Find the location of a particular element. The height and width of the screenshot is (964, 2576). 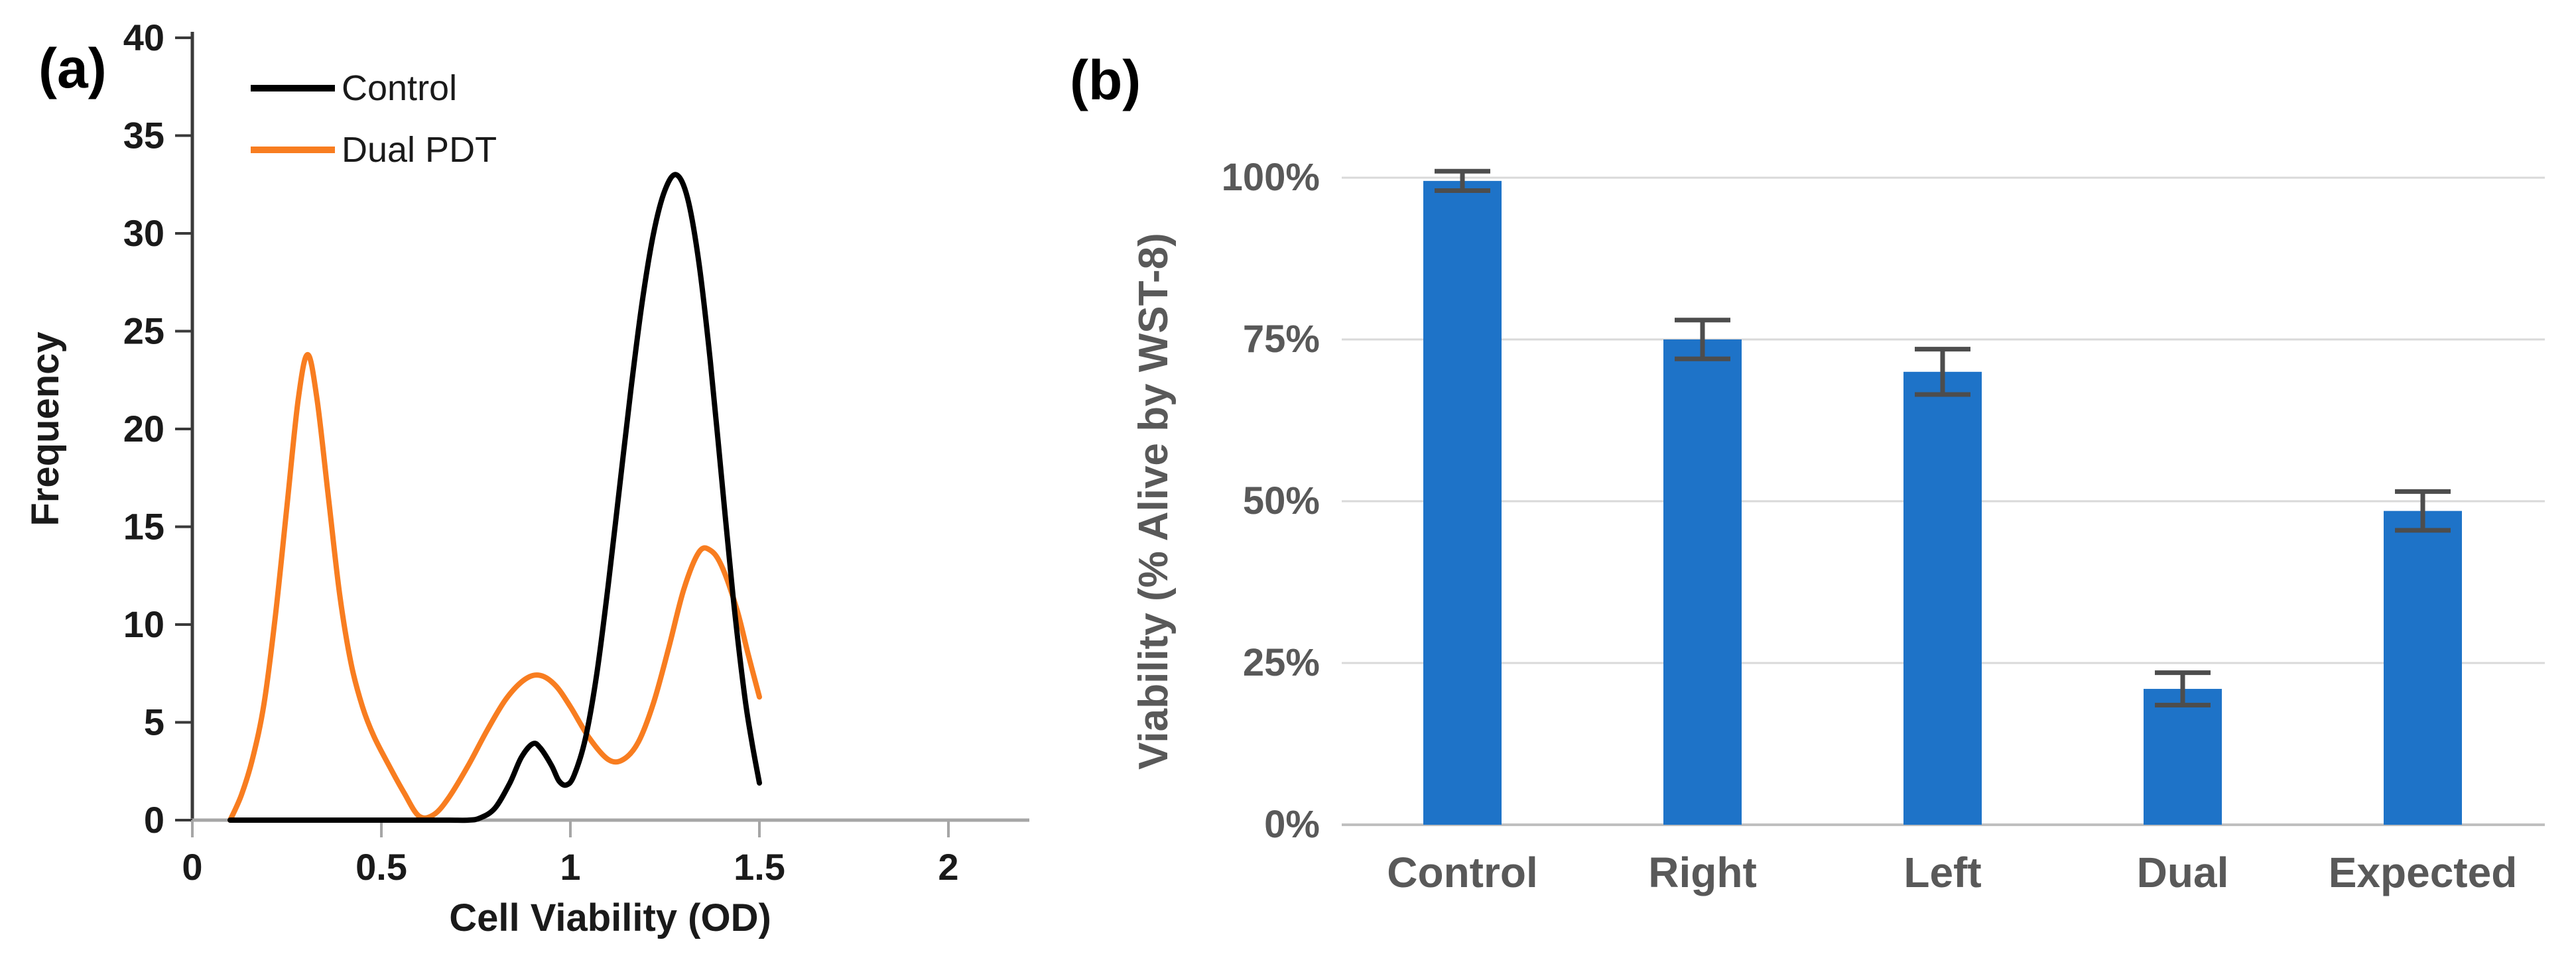

panel-a-x-tick-label: 2 is located at coordinates (948, 867).